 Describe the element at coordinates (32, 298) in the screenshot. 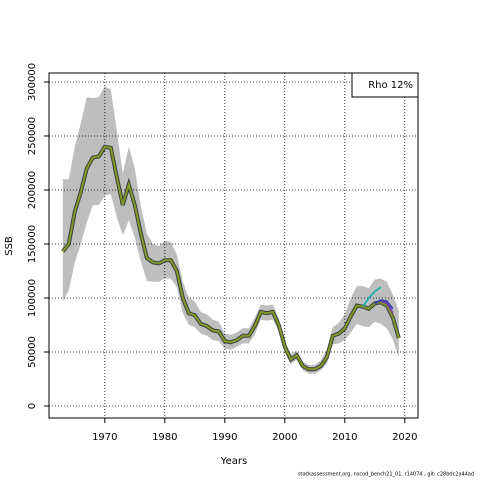

I see `y-tick-label: 100000` at that location.